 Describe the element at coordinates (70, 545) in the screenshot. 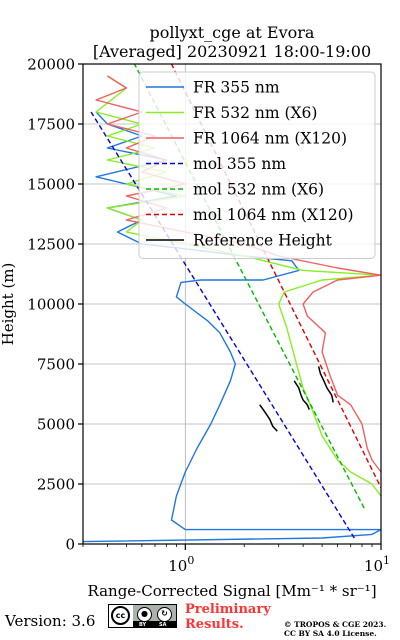

I see `y-tick-label: 0` at that location.